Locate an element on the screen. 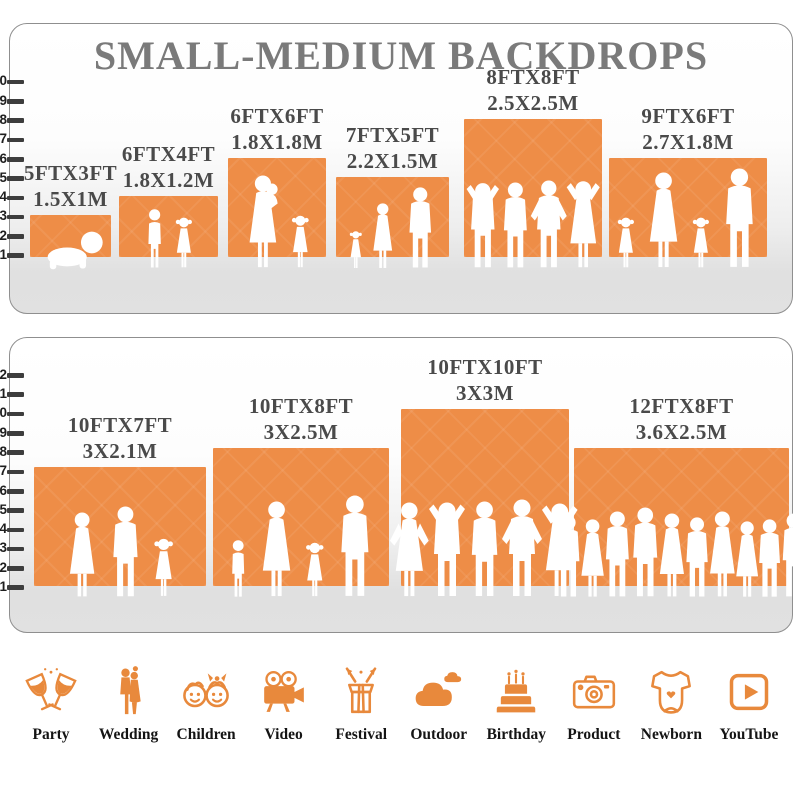  backdrop-size-m: 1.5X1M is located at coordinates (70, 199).